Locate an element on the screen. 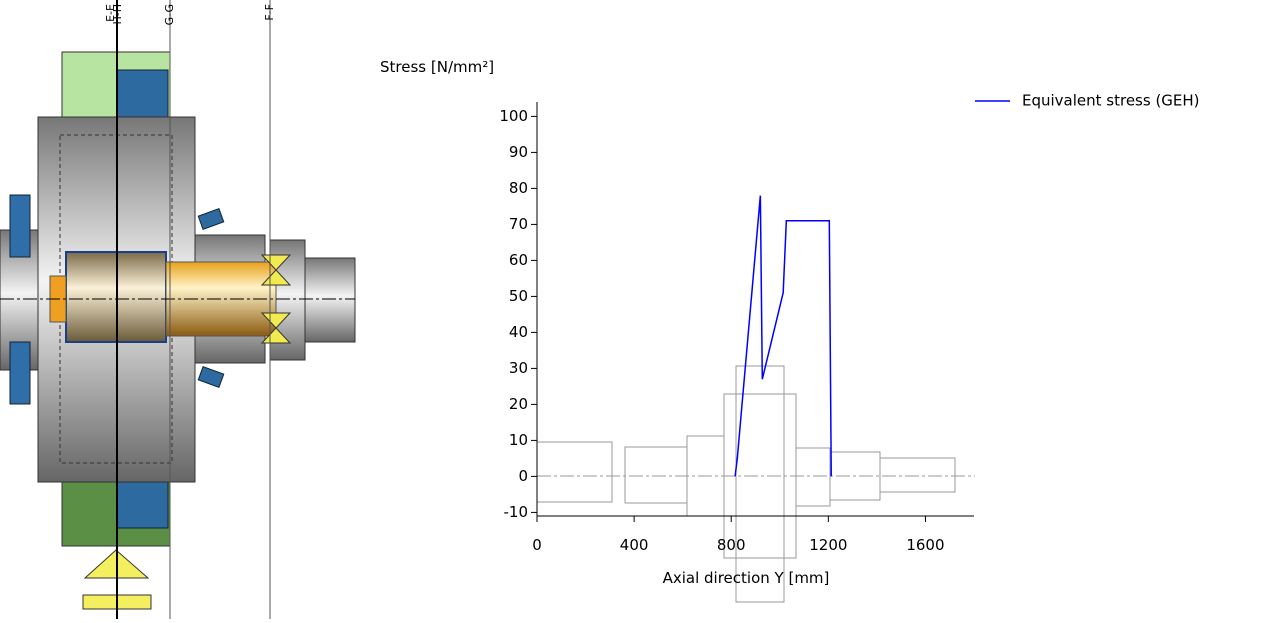 The height and width of the screenshot is (623, 1267). y-tick-label: 100 is located at coordinates (513, 116).